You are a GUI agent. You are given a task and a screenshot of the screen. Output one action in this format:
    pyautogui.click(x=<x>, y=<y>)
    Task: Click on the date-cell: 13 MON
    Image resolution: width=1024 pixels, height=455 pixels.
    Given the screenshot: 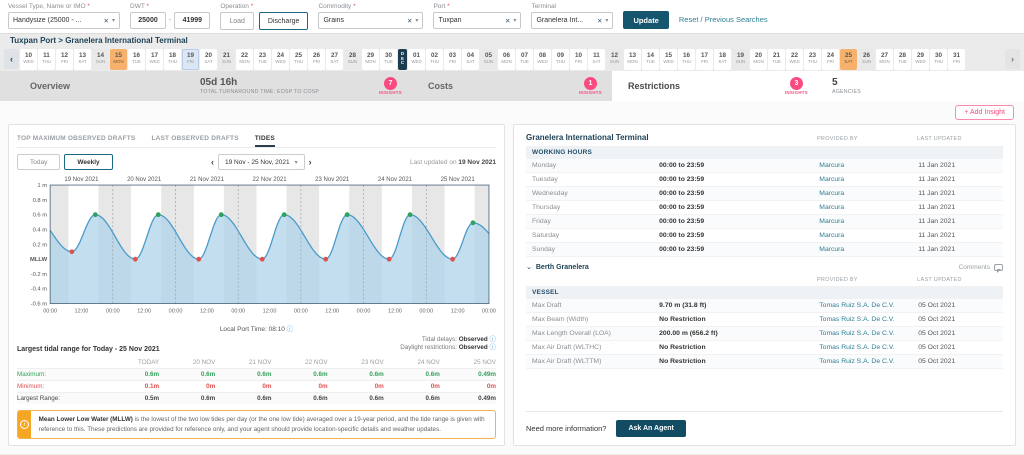 What is the action you would take?
    pyautogui.click(x=632, y=59)
    